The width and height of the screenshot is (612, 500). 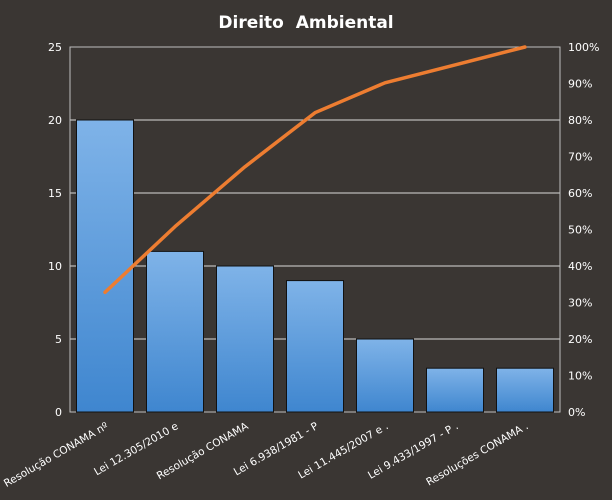 What do you see at coordinates (55, 47) in the screenshot?
I see `y-tick-label: 25` at bounding box center [55, 47].